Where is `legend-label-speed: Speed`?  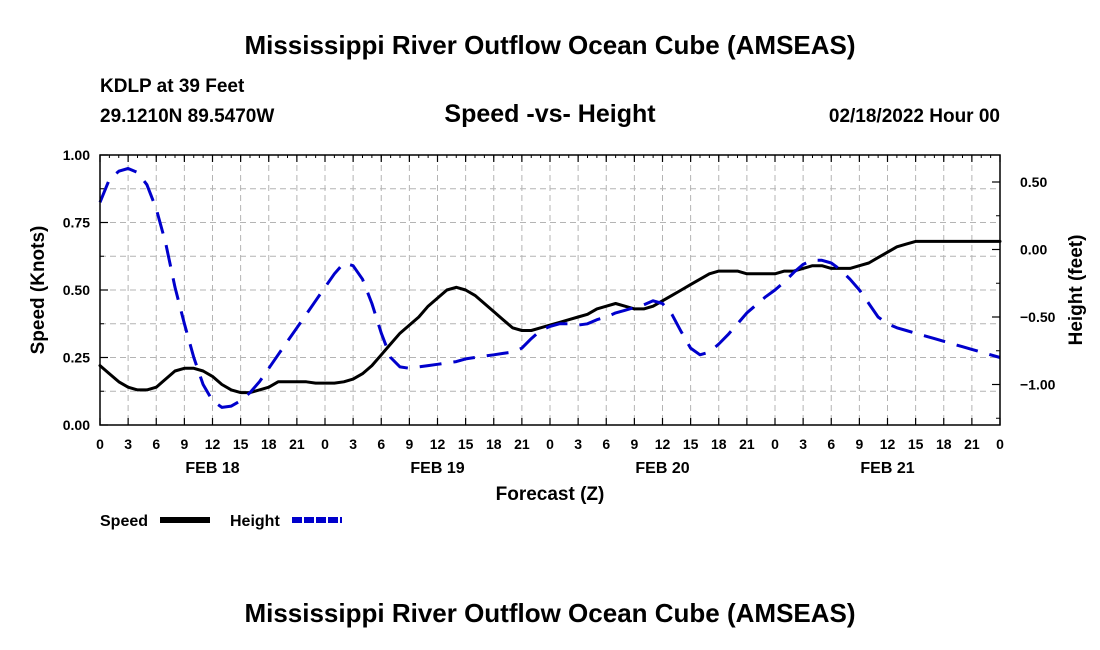 legend-label-speed: Speed is located at coordinates (124, 521).